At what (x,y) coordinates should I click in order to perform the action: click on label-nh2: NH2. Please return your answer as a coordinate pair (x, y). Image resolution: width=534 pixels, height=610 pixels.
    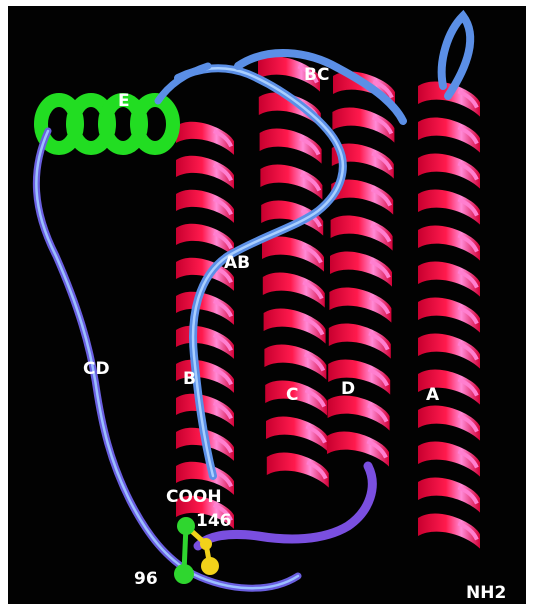
    Looking at the image, I should click on (486, 593).